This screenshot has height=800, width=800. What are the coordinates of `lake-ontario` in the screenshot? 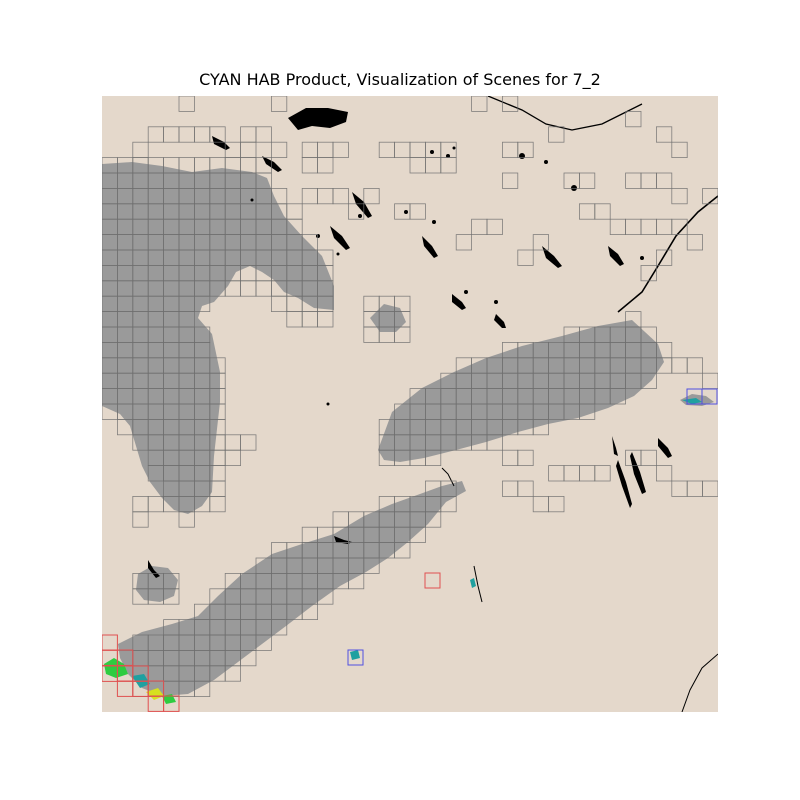 It's located at (521, 391).